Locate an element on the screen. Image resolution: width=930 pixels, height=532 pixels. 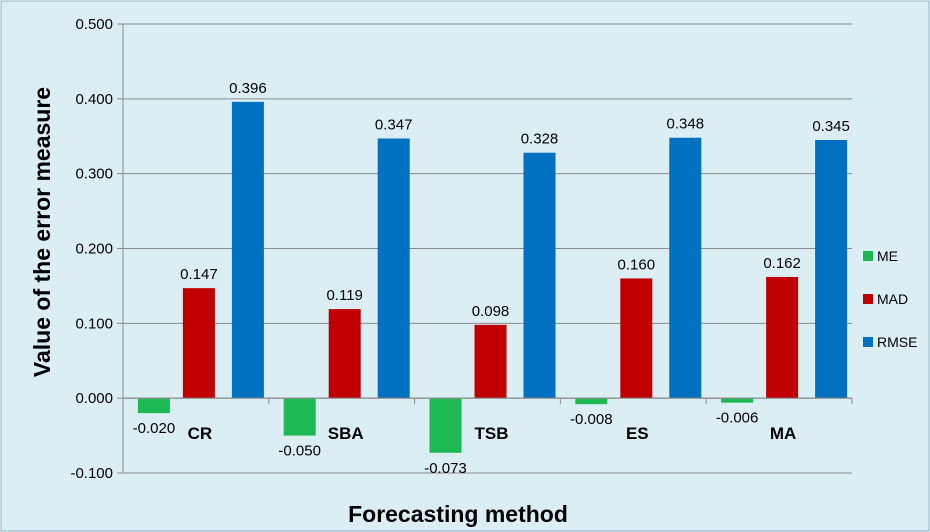
bar-me-tsb is located at coordinates (445, 425).